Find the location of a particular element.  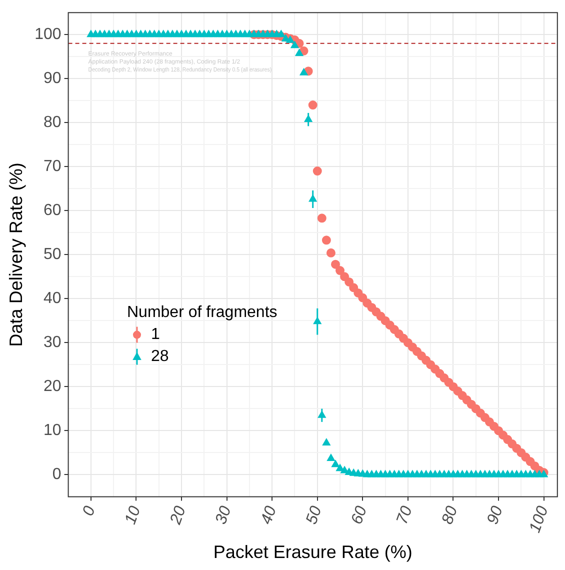

y-tick-label: 40 is located at coordinates (53, 299).